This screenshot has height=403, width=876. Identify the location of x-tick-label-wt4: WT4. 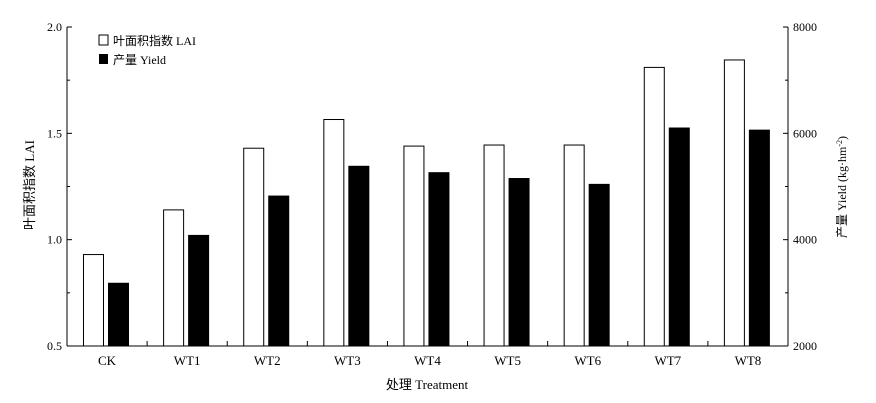
(427, 360).